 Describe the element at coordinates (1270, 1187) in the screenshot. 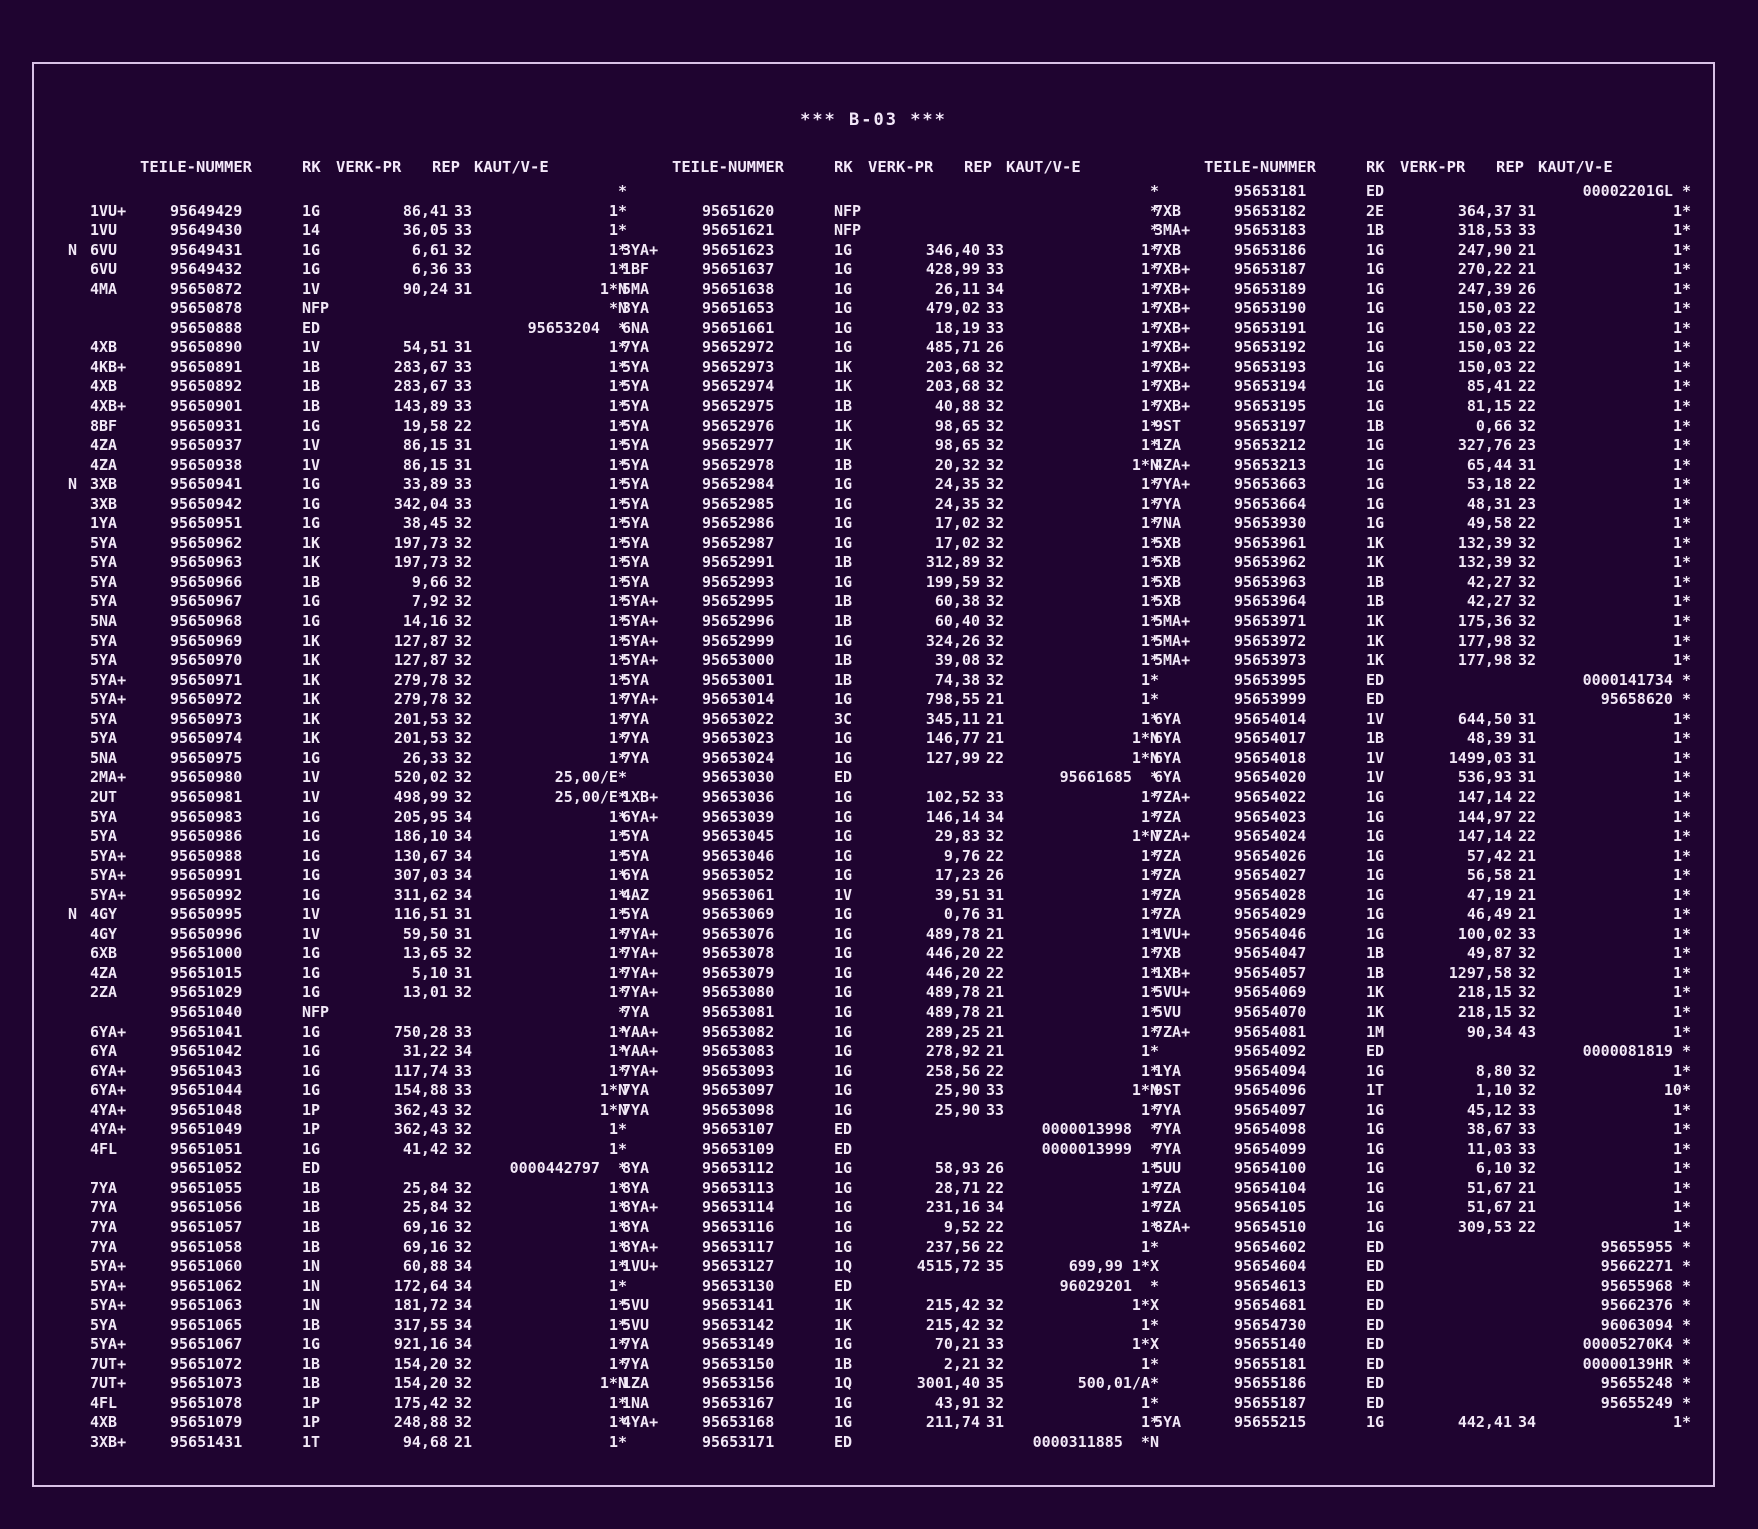

I see `cell-teil: 95654104` at that location.